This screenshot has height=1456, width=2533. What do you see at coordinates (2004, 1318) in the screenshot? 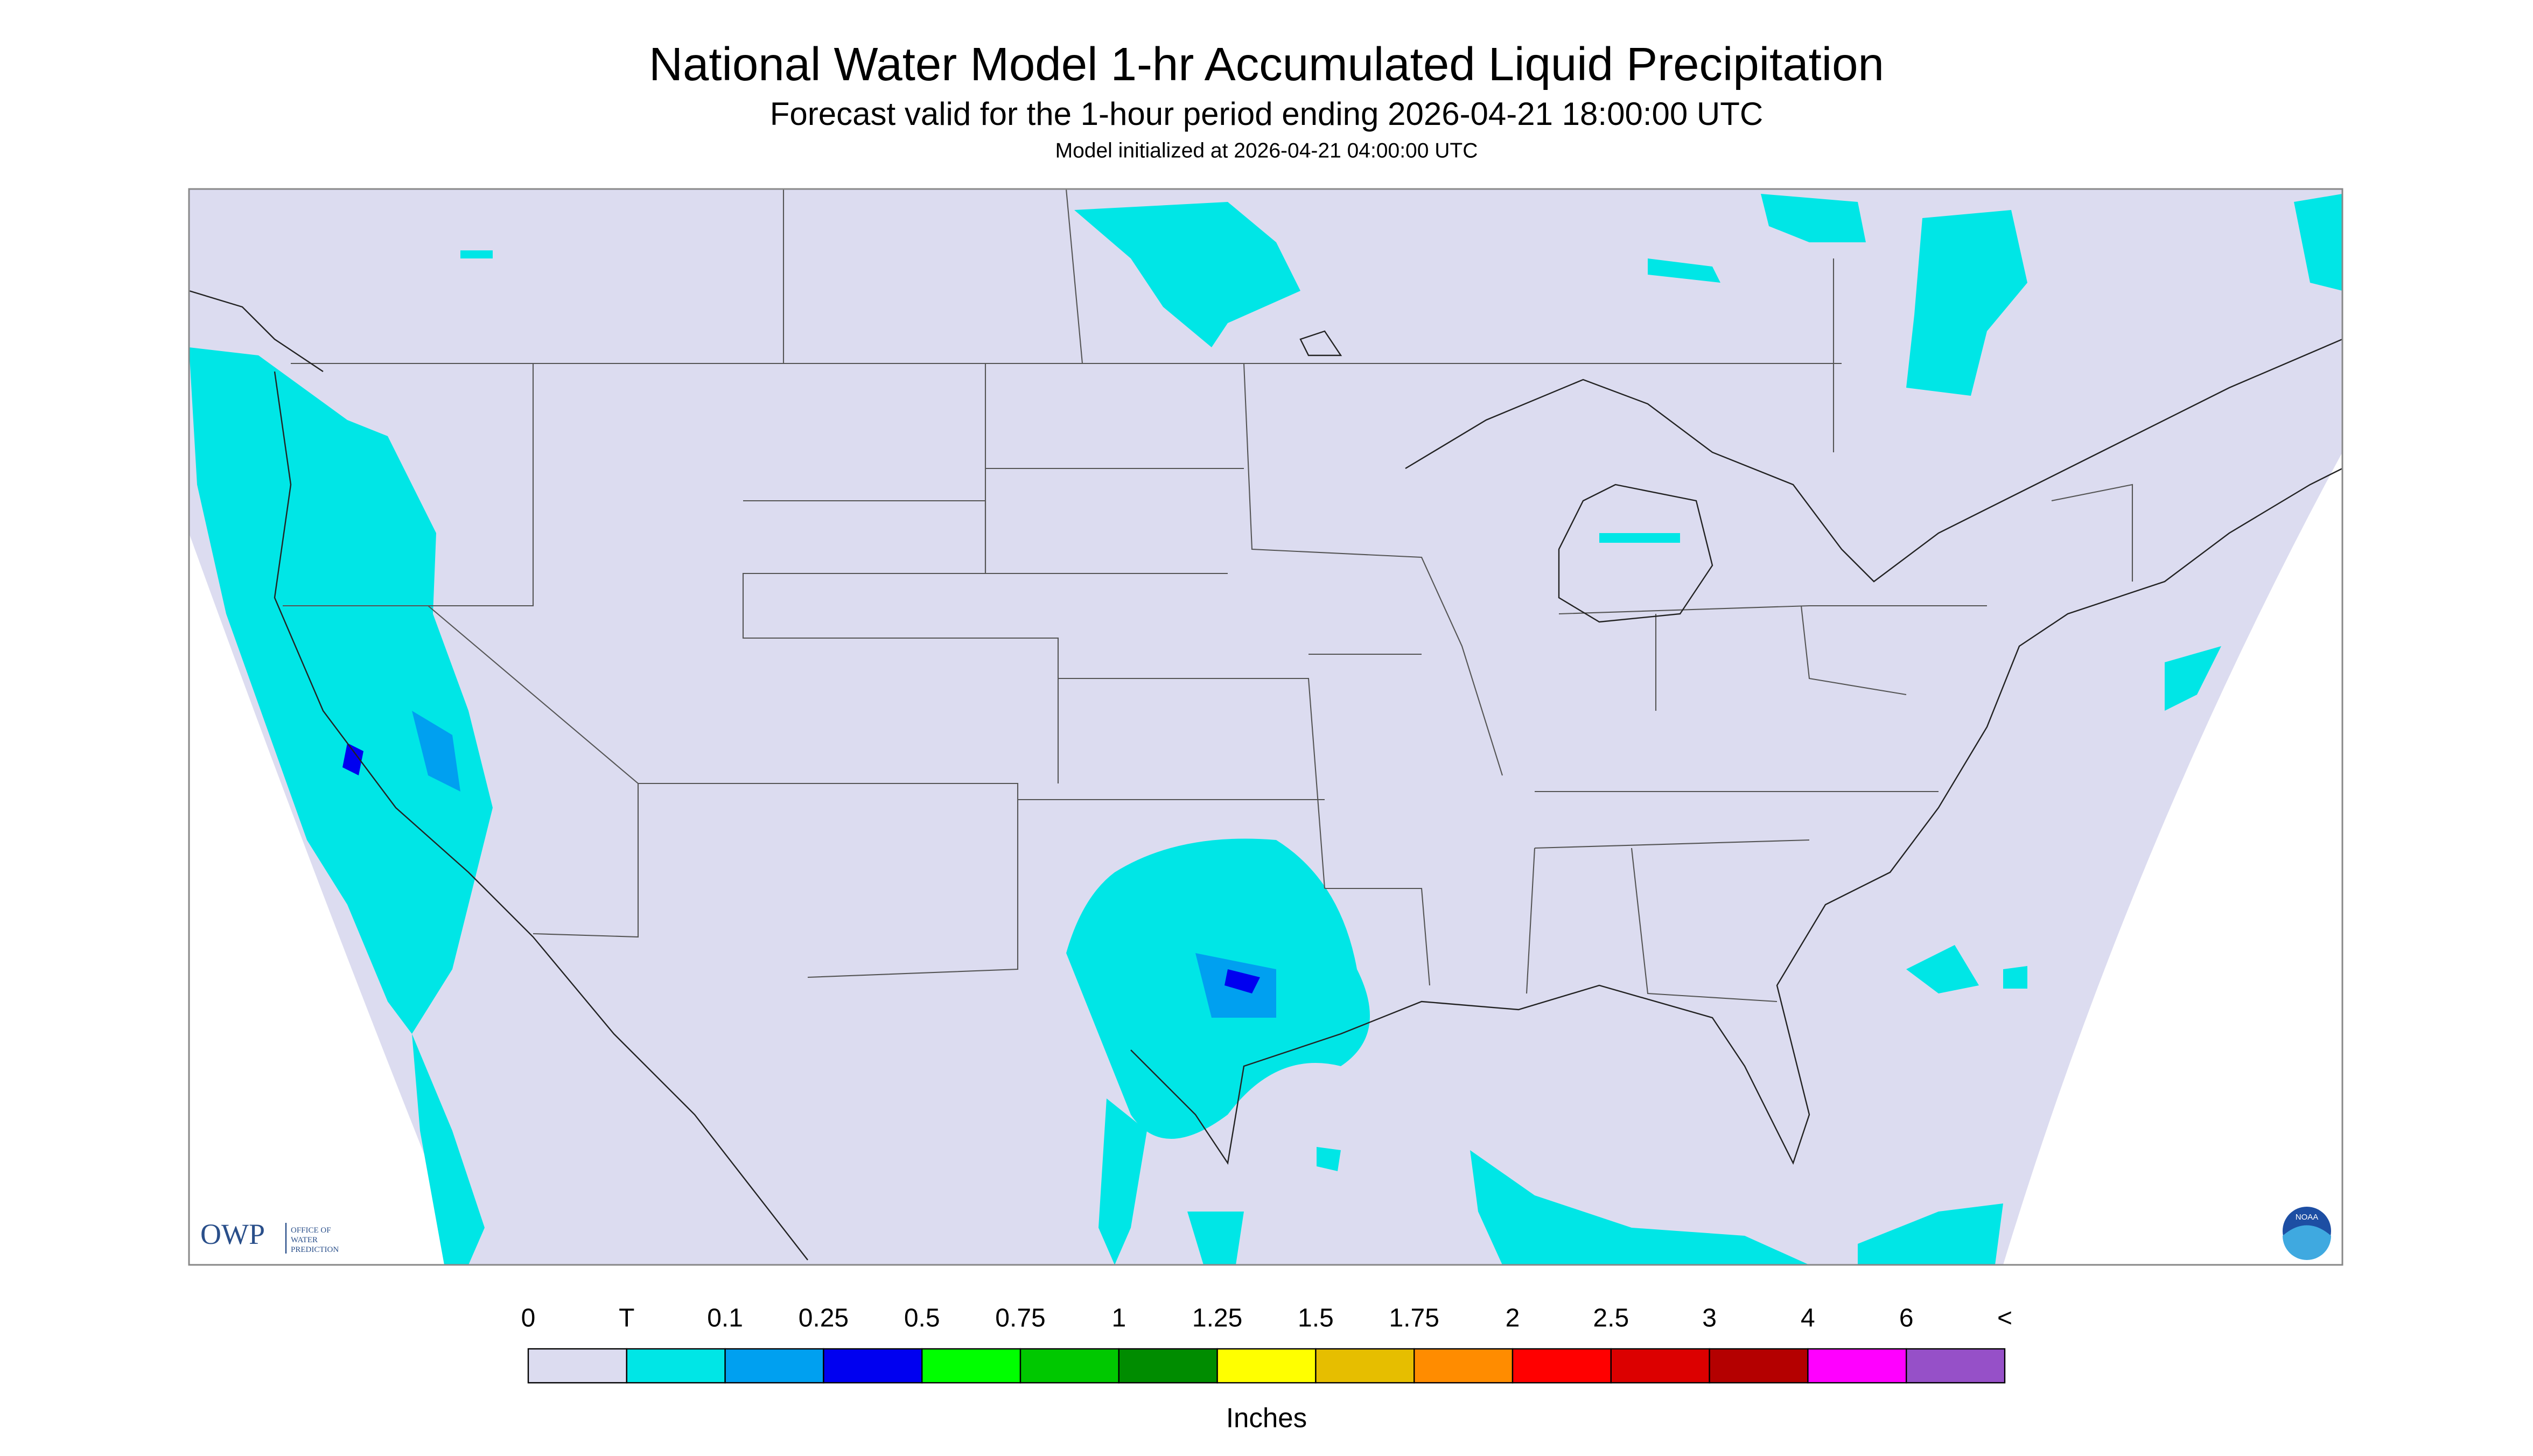
I see `legend-label: <` at bounding box center [2004, 1318].